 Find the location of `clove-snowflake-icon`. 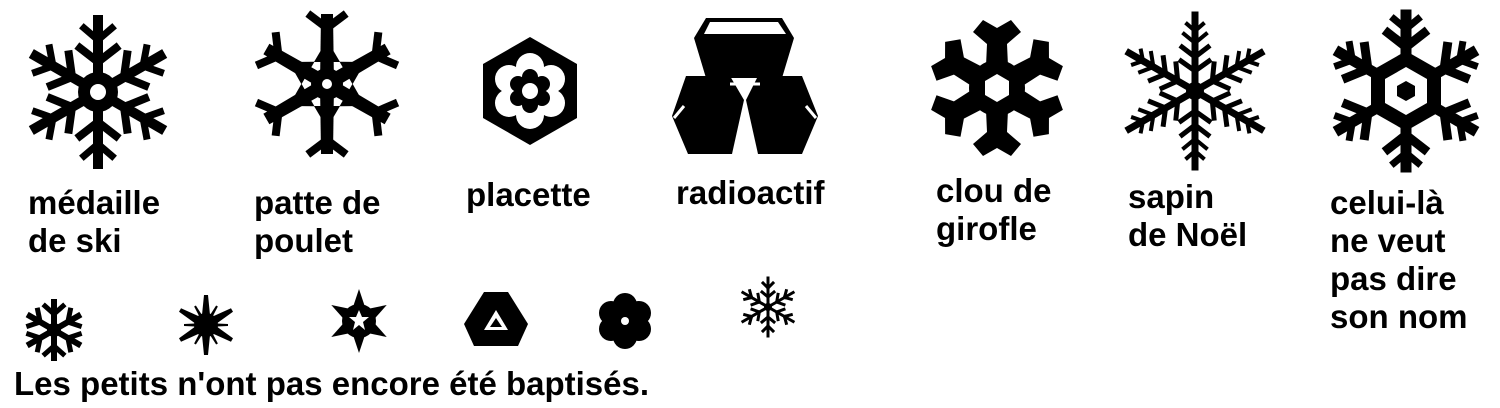

clove-snowflake-icon is located at coordinates (997, 88).